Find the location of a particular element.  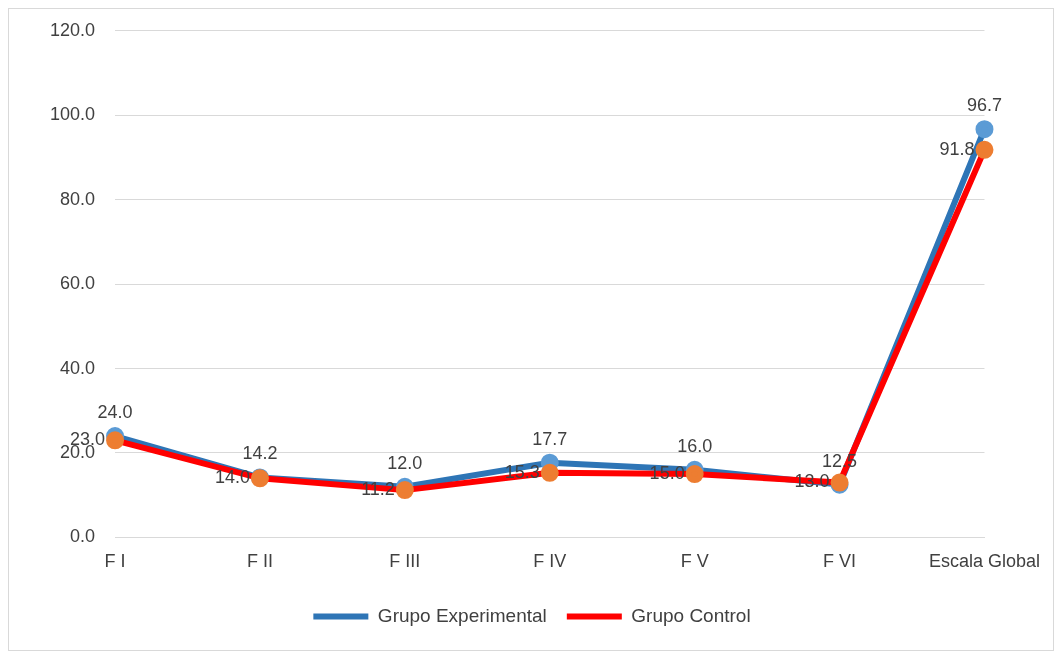

data-label: 24.0 is located at coordinates (115, 412).